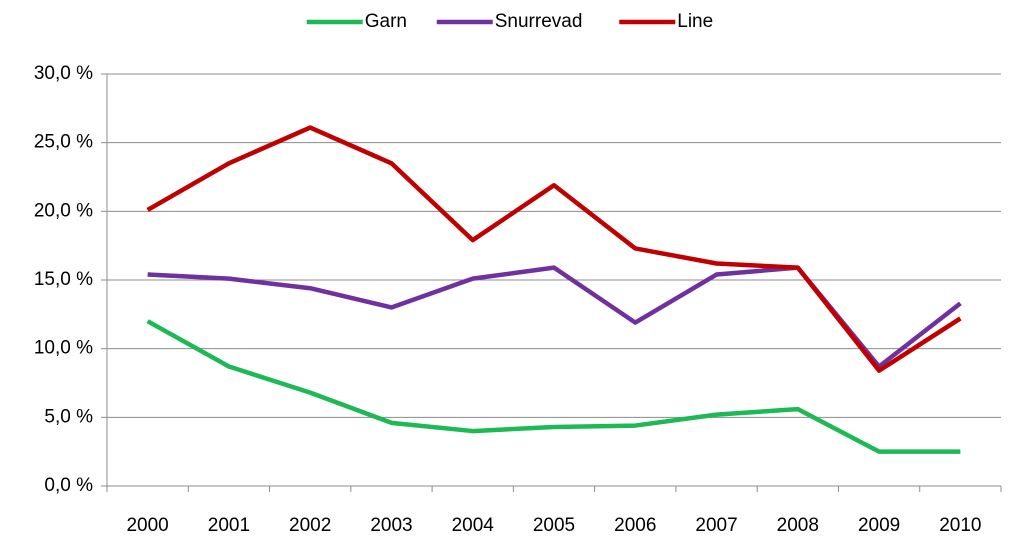  I want to click on x-tick-label: 2009, so click(879, 525).